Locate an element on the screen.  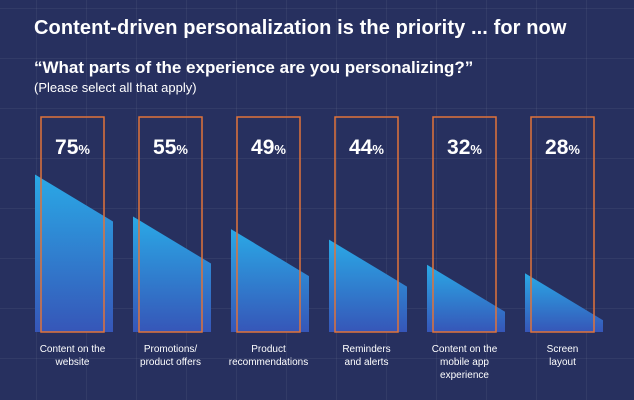
data-label: 32% is located at coordinates (464, 147).